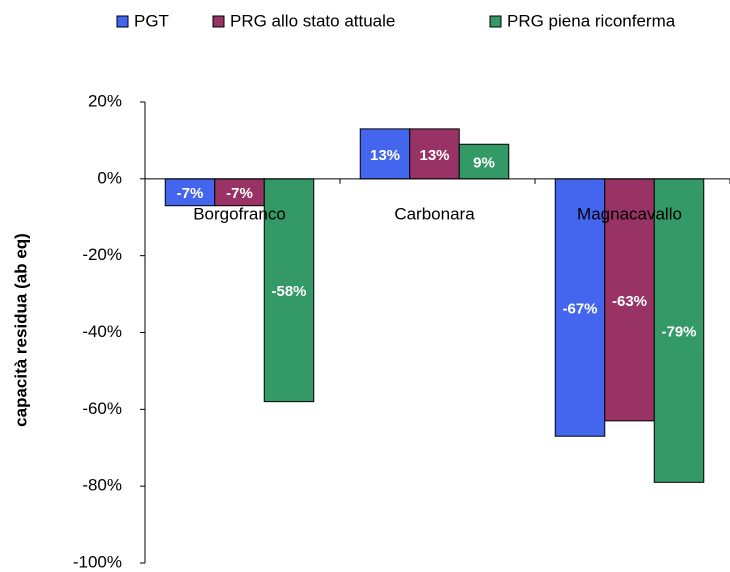 The image size is (730, 572). I want to click on y-tick-label: -20%, so click(102, 254).